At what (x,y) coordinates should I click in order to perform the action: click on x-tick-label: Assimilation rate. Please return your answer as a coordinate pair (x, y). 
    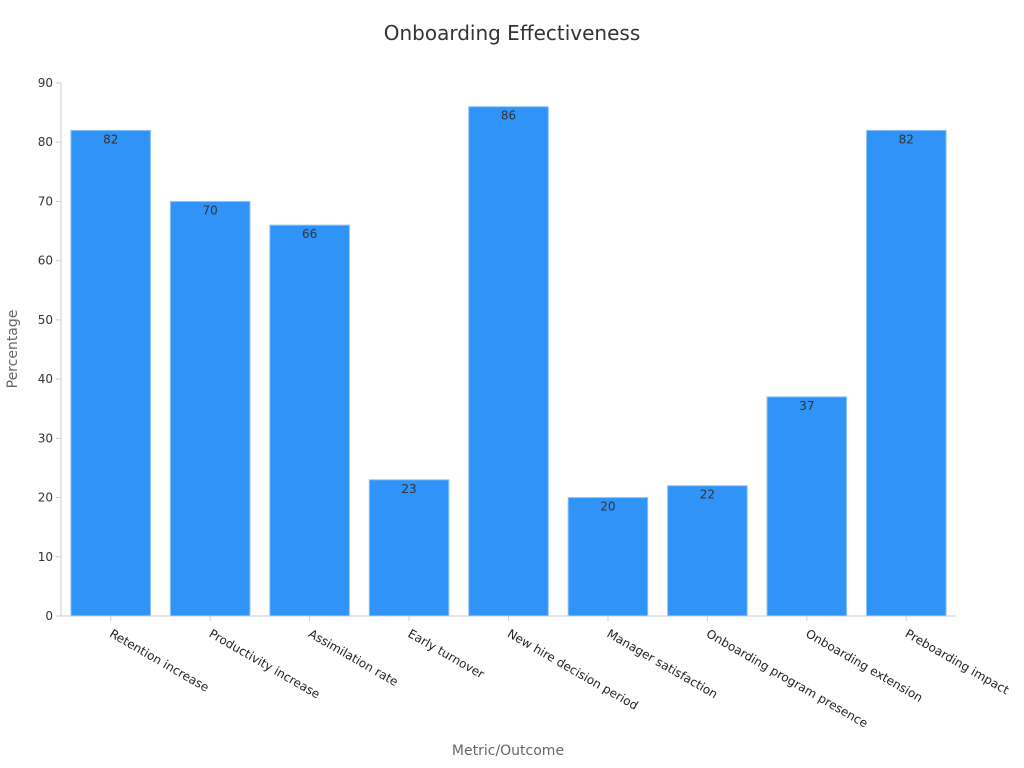
    Looking at the image, I should click on (353, 657).